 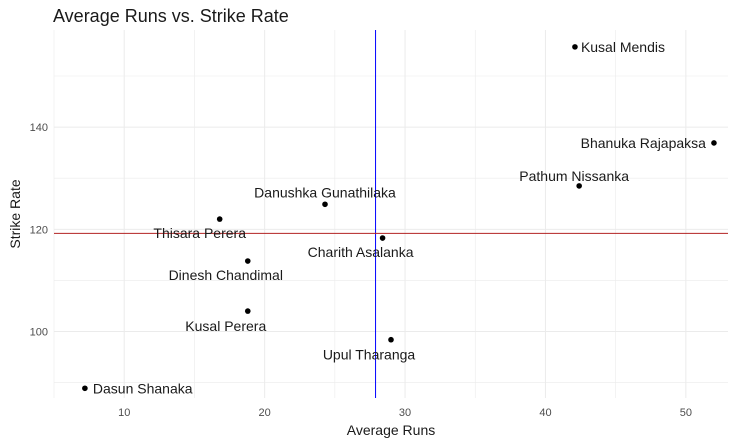 What do you see at coordinates (405, 413) in the screenshot?
I see `x-tick-label: 30` at bounding box center [405, 413].